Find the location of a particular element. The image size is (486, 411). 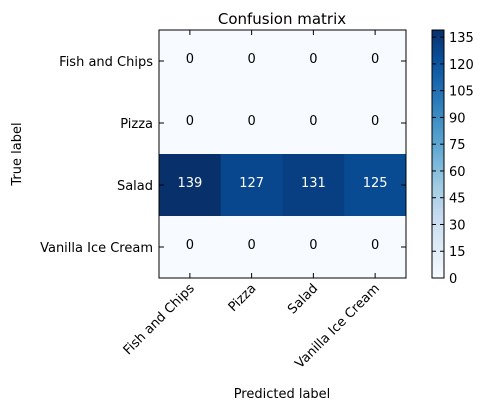

x-tick-label: Fish and Chips is located at coordinates (159, 319).